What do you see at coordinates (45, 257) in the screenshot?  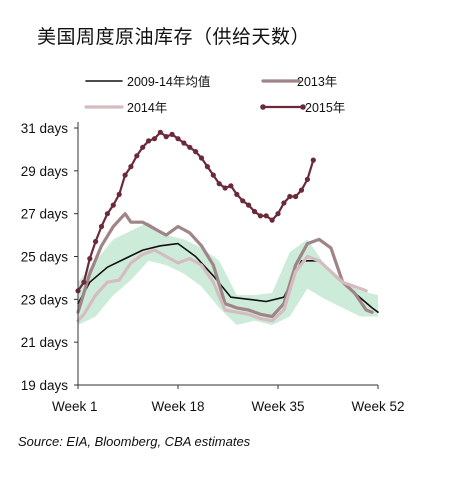 I see `y-tick-label: 25 days` at bounding box center [45, 257].